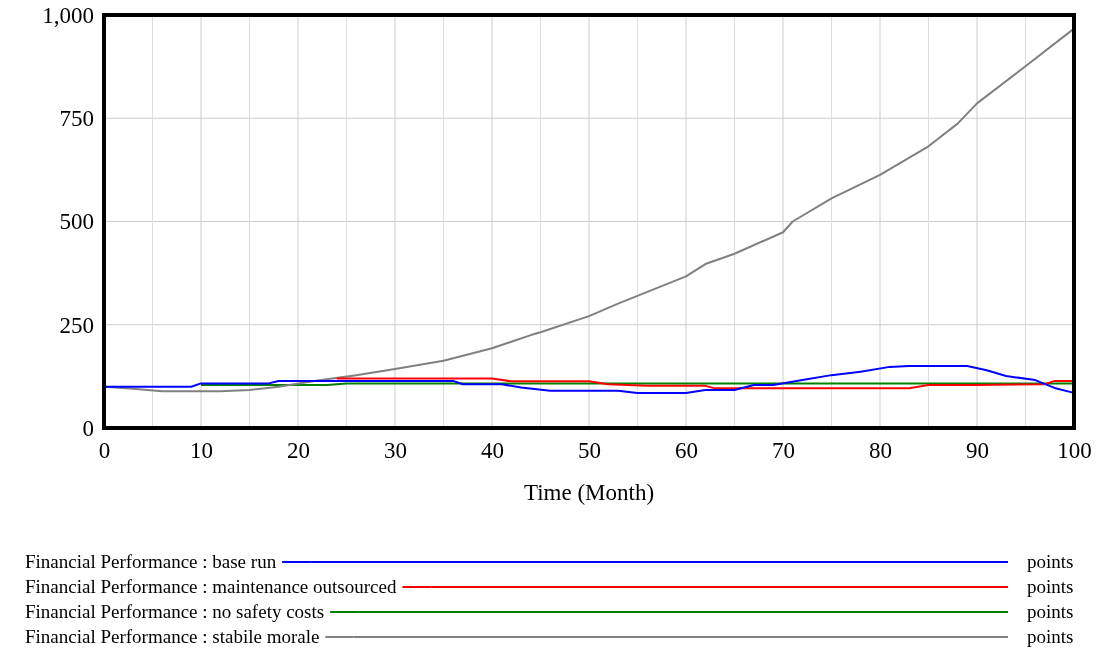 Image resolution: width=1104 pixels, height=657 pixels. What do you see at coordinates (76, 119) in the screenshot?
I see `y-tick-label: 750` at bounding box center [76, 119].